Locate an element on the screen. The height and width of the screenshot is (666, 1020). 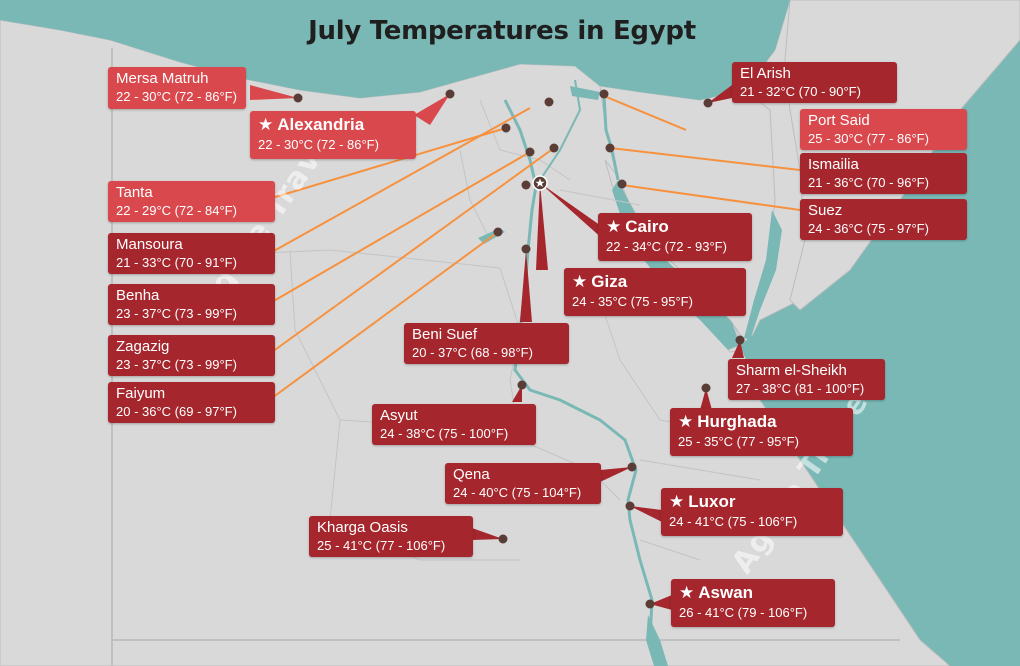
city-name: Asyut is located at coordinates (399, 415).